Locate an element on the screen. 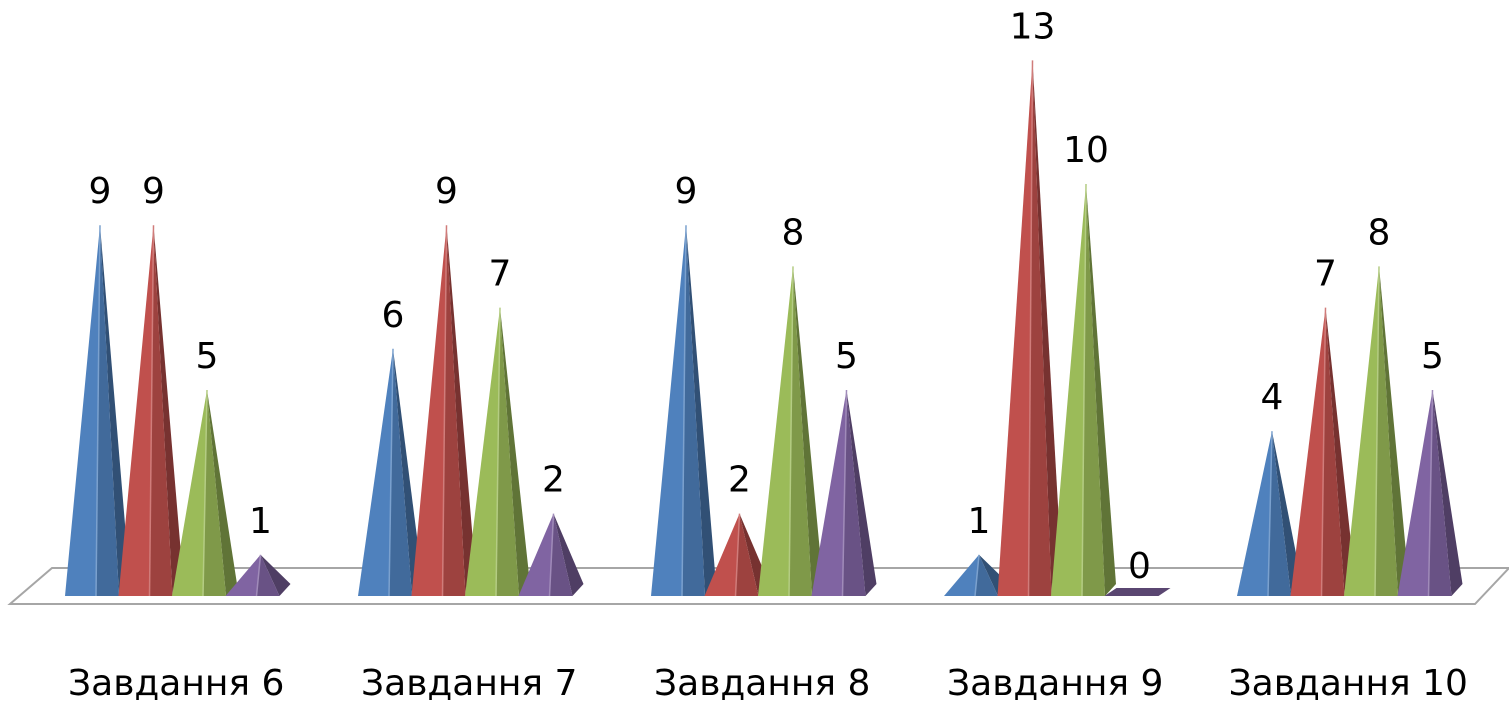  data-label: 6 is located at coordinates (393, 315).